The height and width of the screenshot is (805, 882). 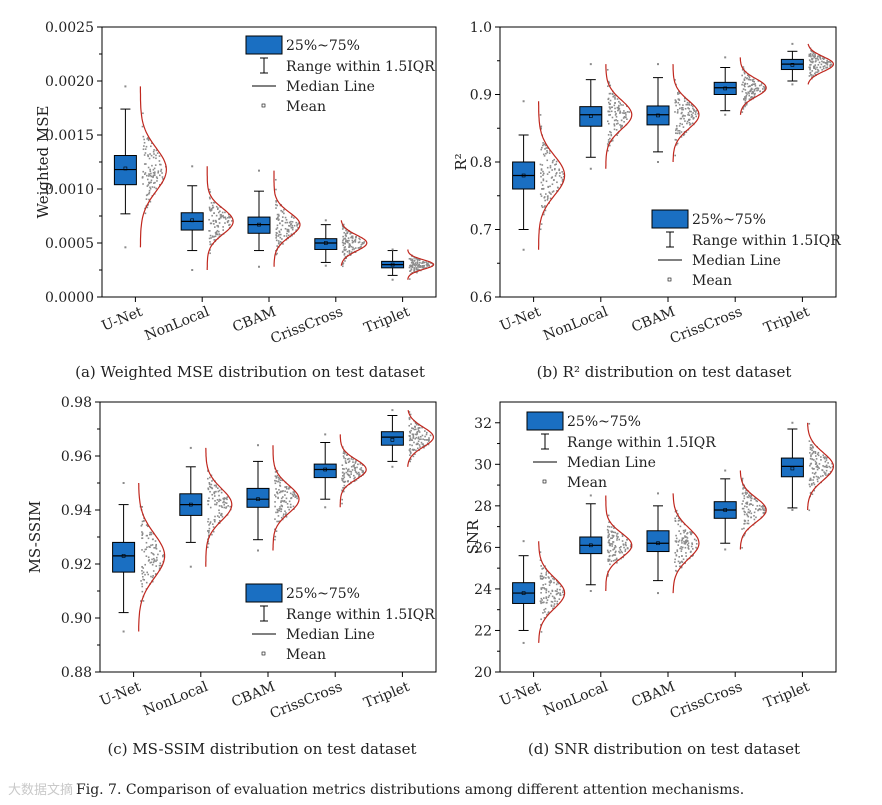 What do you see at coordinates (408, 264) in the screenshot?
I see `series-triplet` at bounding box center [408, 264].